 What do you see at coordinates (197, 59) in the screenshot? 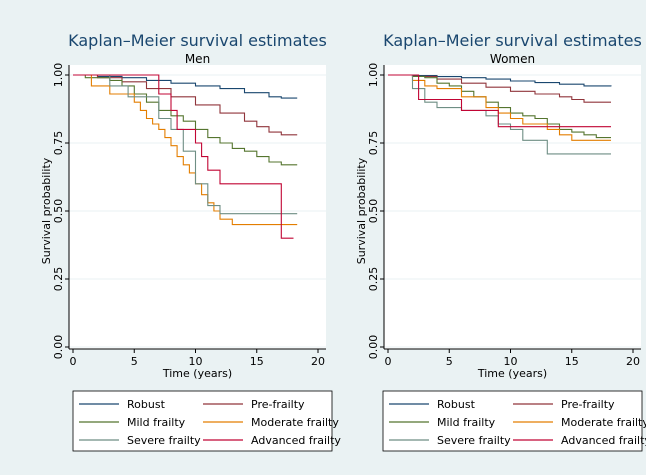
I see `chart-subtitle: Men` at bounding box center [197, 59].